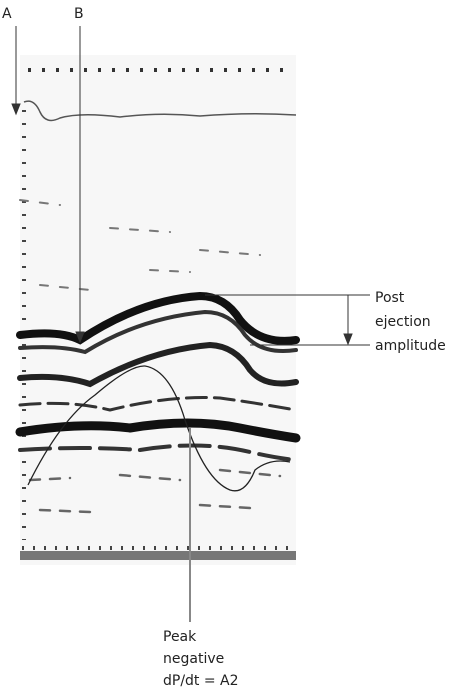  I want to click on annotation-text: ejection, so click(403, 322).